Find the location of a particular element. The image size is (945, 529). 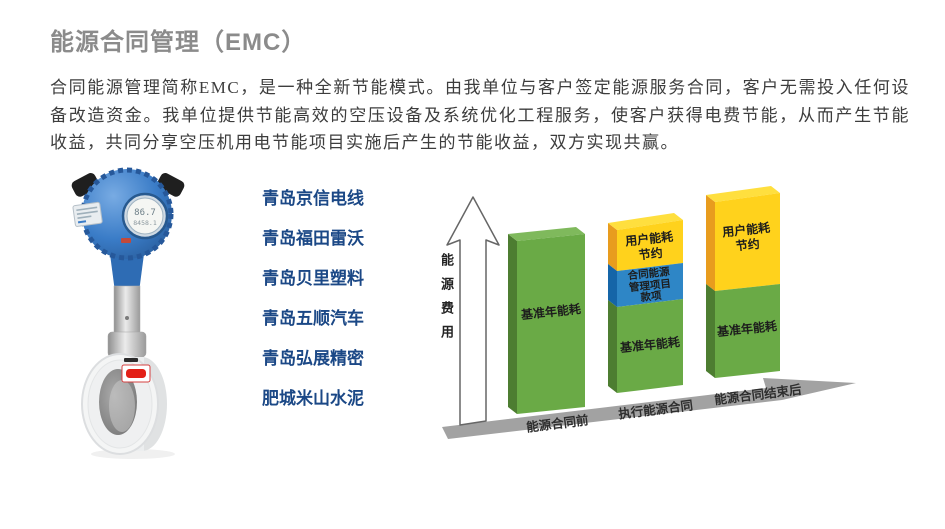

bar2-segment-label-emc-payment: 合同能源 管理项目 款项 is located at coordinates (649, 285).